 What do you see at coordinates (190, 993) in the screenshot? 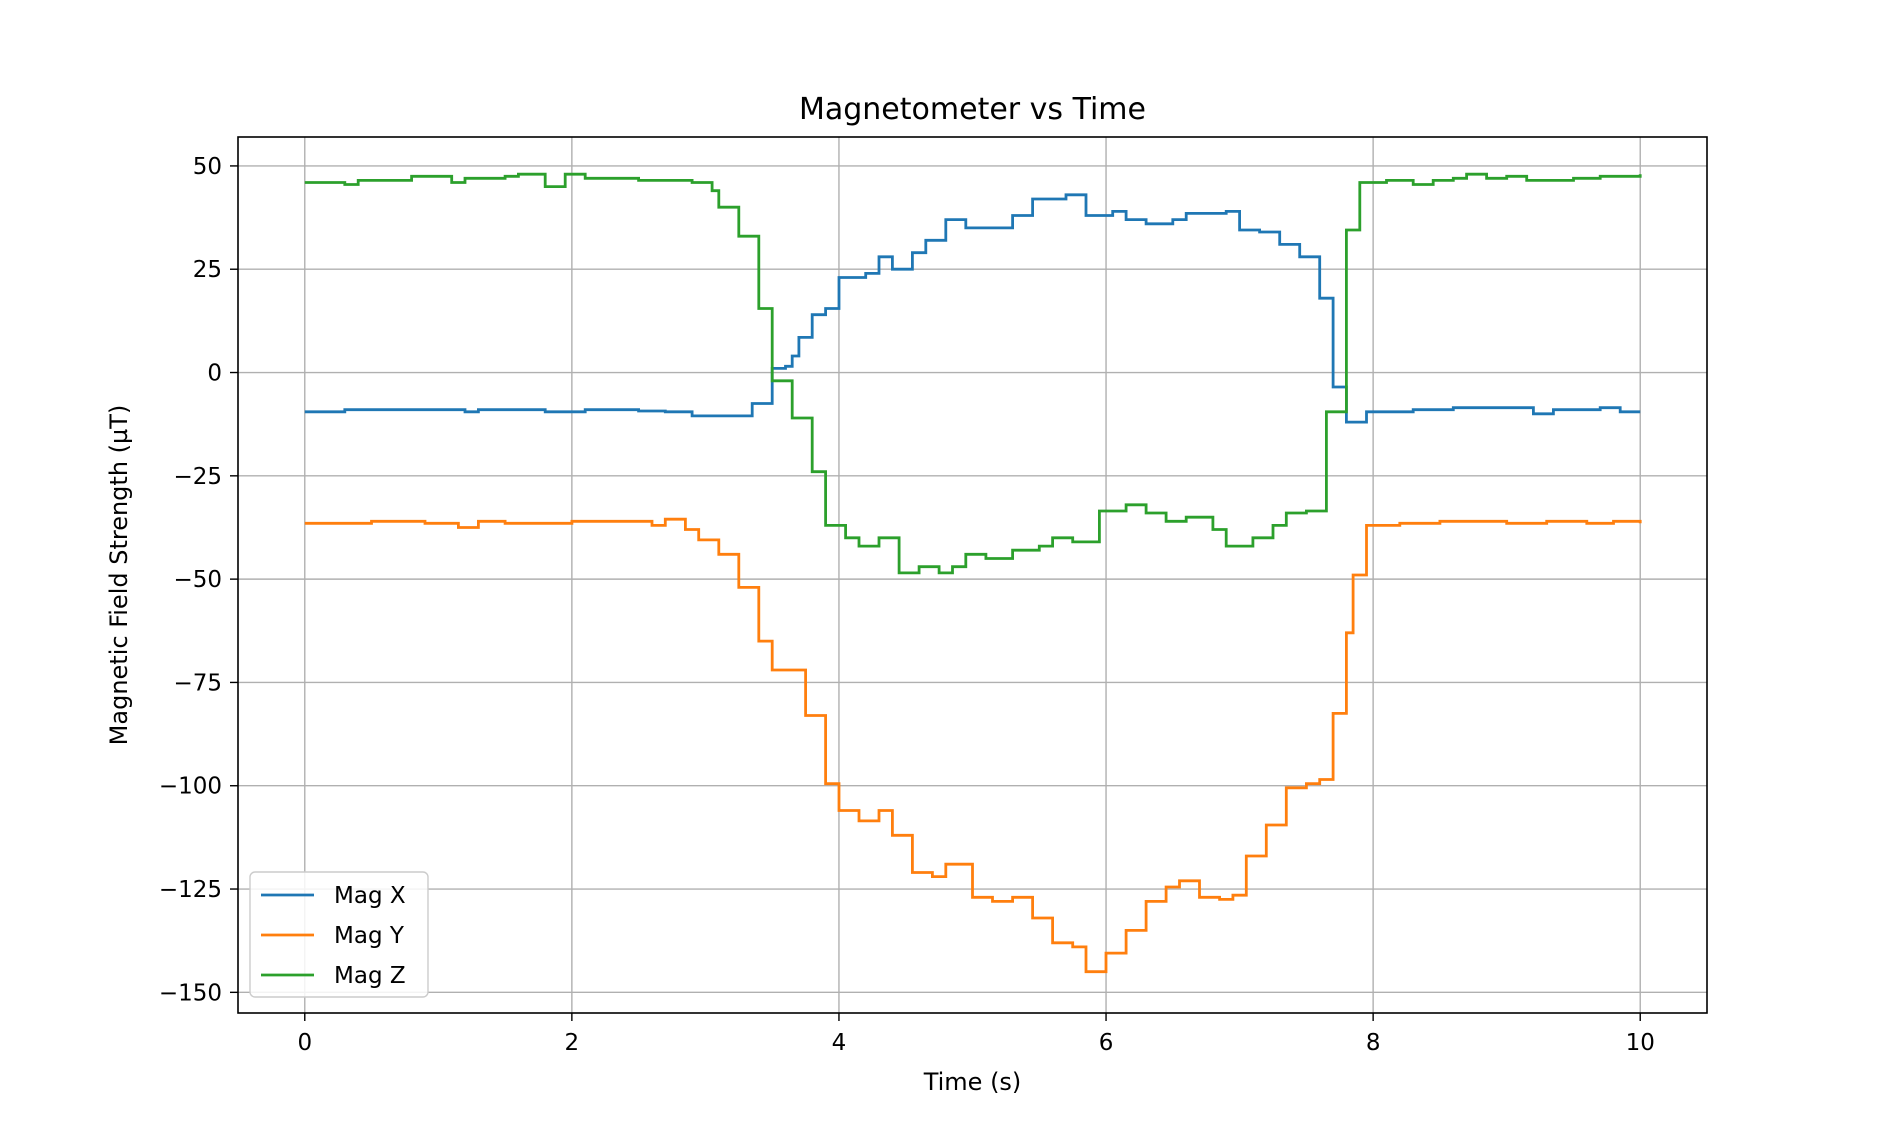
I see `y-tick-label: −150` at bounding box center [190, 993].